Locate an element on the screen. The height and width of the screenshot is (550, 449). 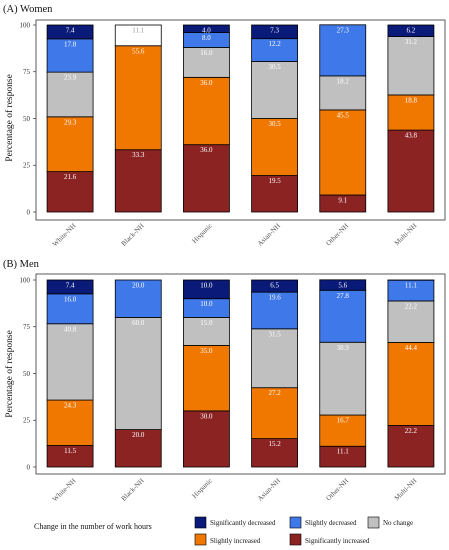
legend-title: Change in the number of work hours is located at coordinates (93, 526).